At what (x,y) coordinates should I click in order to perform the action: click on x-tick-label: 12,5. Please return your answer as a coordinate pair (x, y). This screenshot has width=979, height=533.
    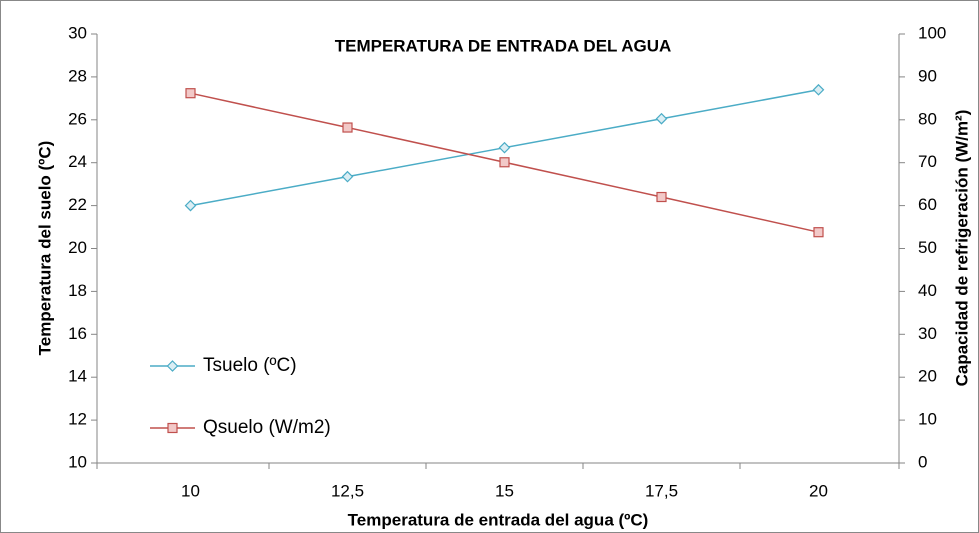
    Looking at the image, I should click on (347, 490).